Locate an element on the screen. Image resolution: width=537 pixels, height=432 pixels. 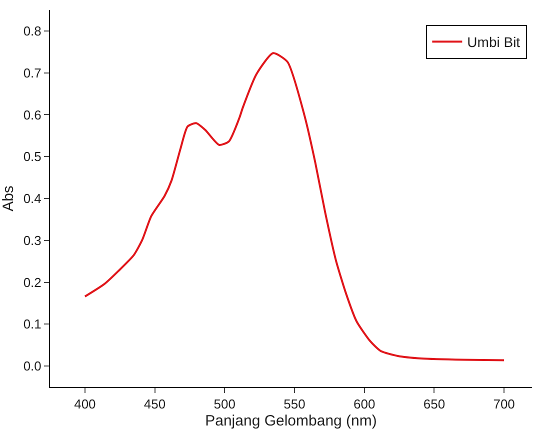
x-tick-label: 550 is located at coordinates (295, 404).